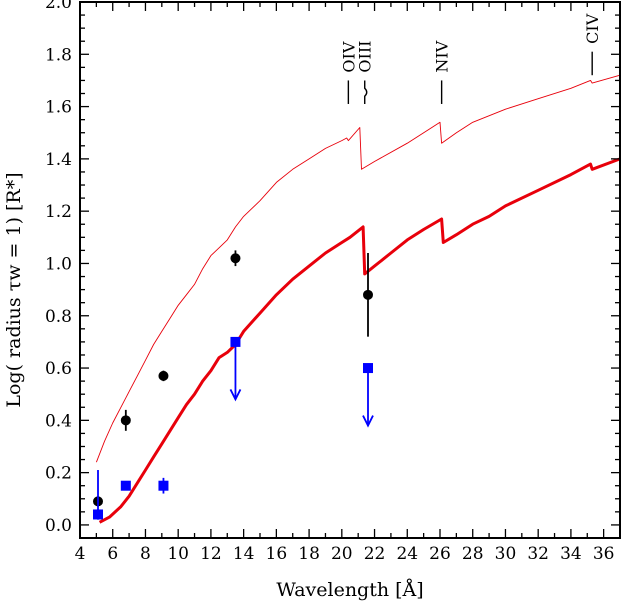  I want to click on x-tick-label: 24, so click(407, 554).